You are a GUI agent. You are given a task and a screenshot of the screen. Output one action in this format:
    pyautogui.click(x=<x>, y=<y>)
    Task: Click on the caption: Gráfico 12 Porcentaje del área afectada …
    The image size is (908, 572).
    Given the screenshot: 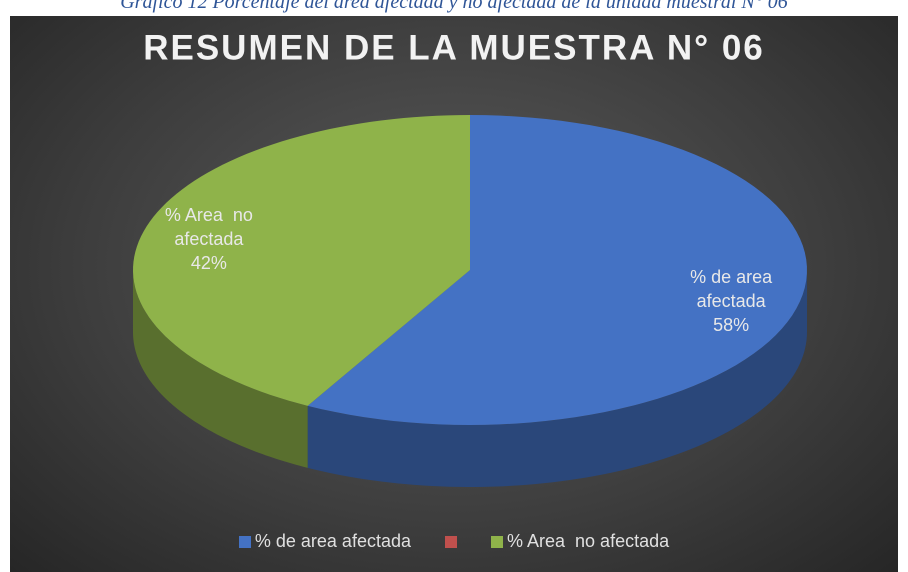 What is the action you would take?
    pyautogui.click(x=454, y=6)
    